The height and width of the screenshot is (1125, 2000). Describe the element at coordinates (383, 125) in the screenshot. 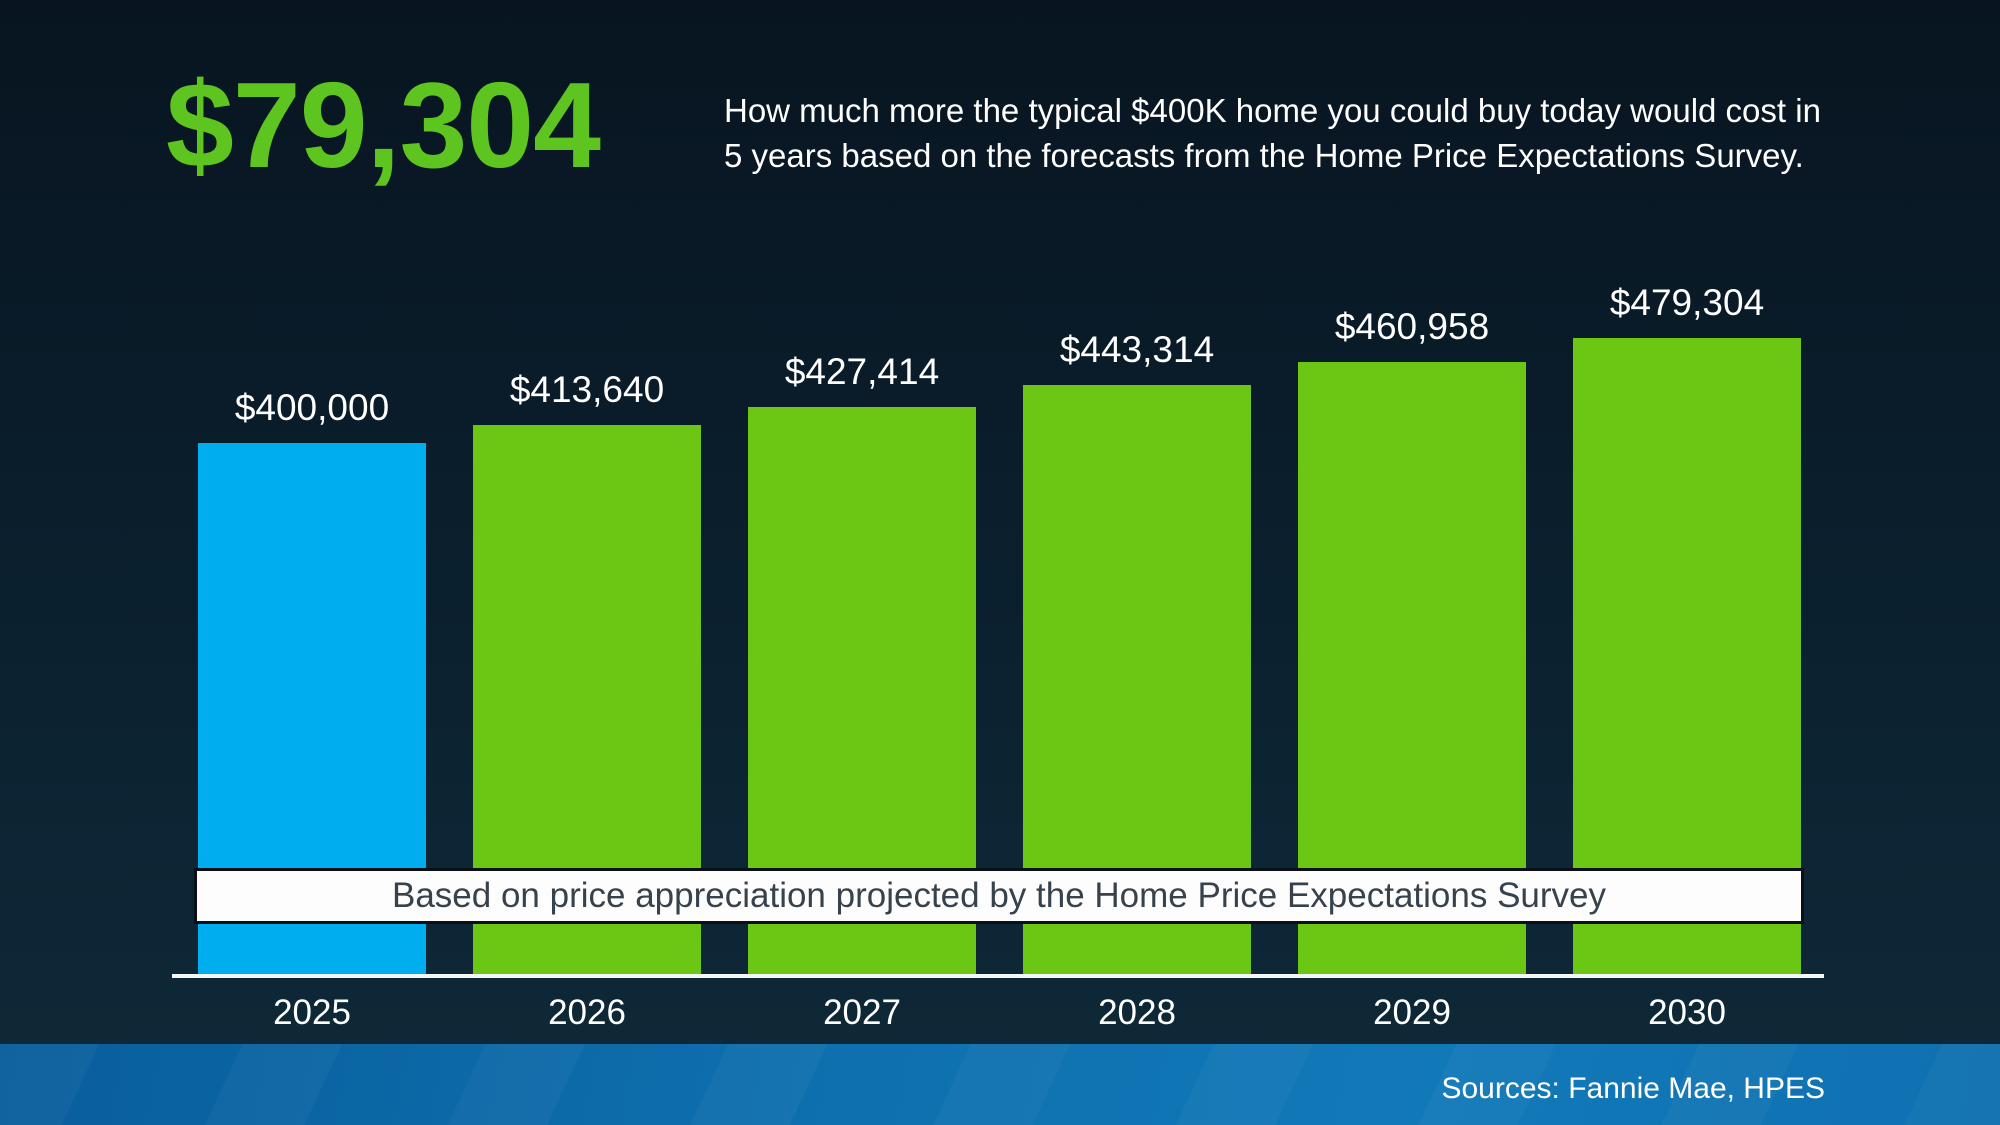

I see `headline-amount: $79,304` at that location.